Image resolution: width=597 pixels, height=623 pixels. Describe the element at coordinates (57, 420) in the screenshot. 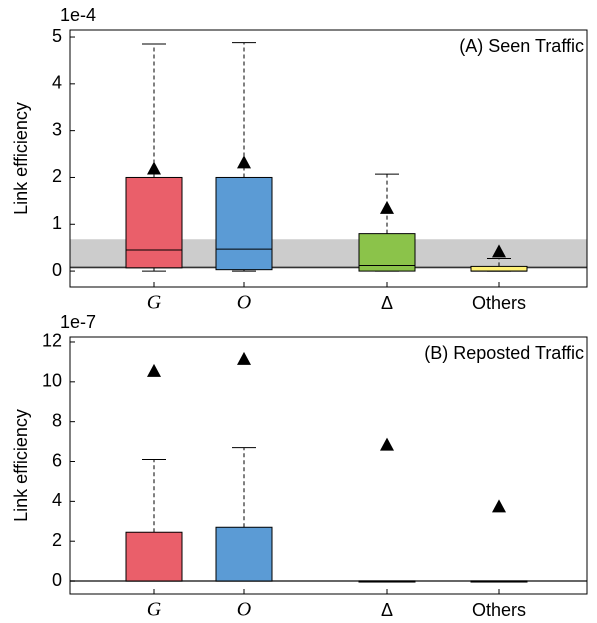

I see `y-tick-label: 8` at that location.